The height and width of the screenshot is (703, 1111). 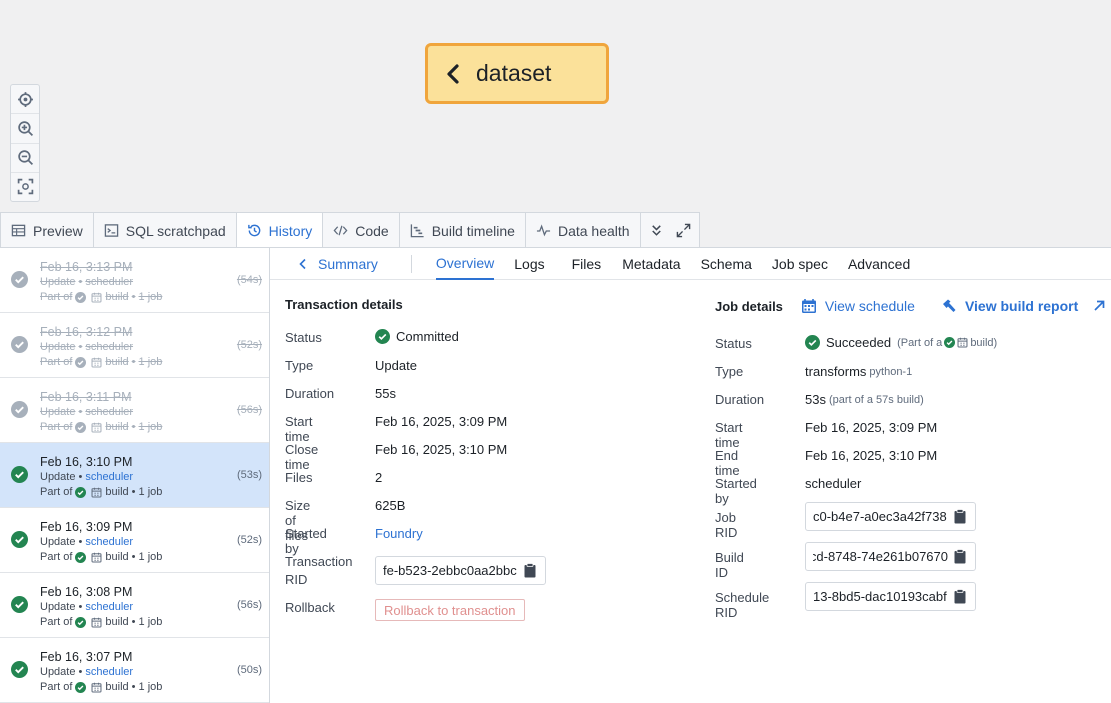 I want to click on subtab-overview: Overview, so click(x=465, y=264).